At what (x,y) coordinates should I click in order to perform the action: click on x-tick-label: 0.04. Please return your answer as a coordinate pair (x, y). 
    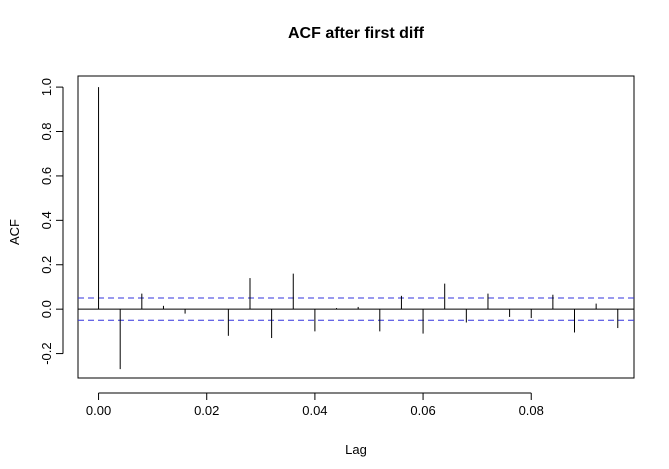
    Looking at the image, I should click on (314, 410).